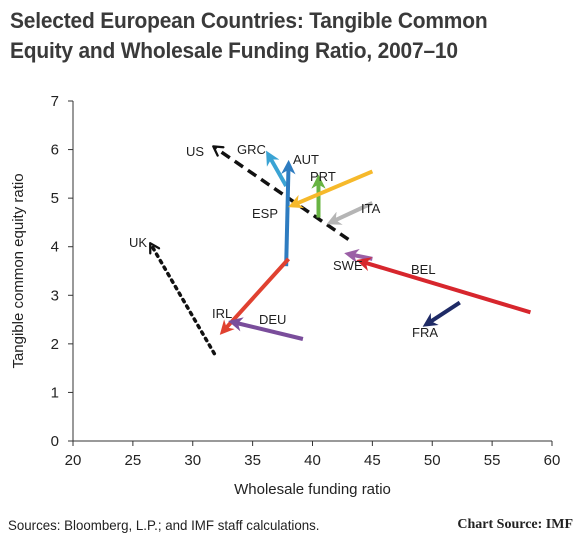 The width and height of the screenshot is (581, 547). I want to click on y-tick-label: 3, so click(55, 295).